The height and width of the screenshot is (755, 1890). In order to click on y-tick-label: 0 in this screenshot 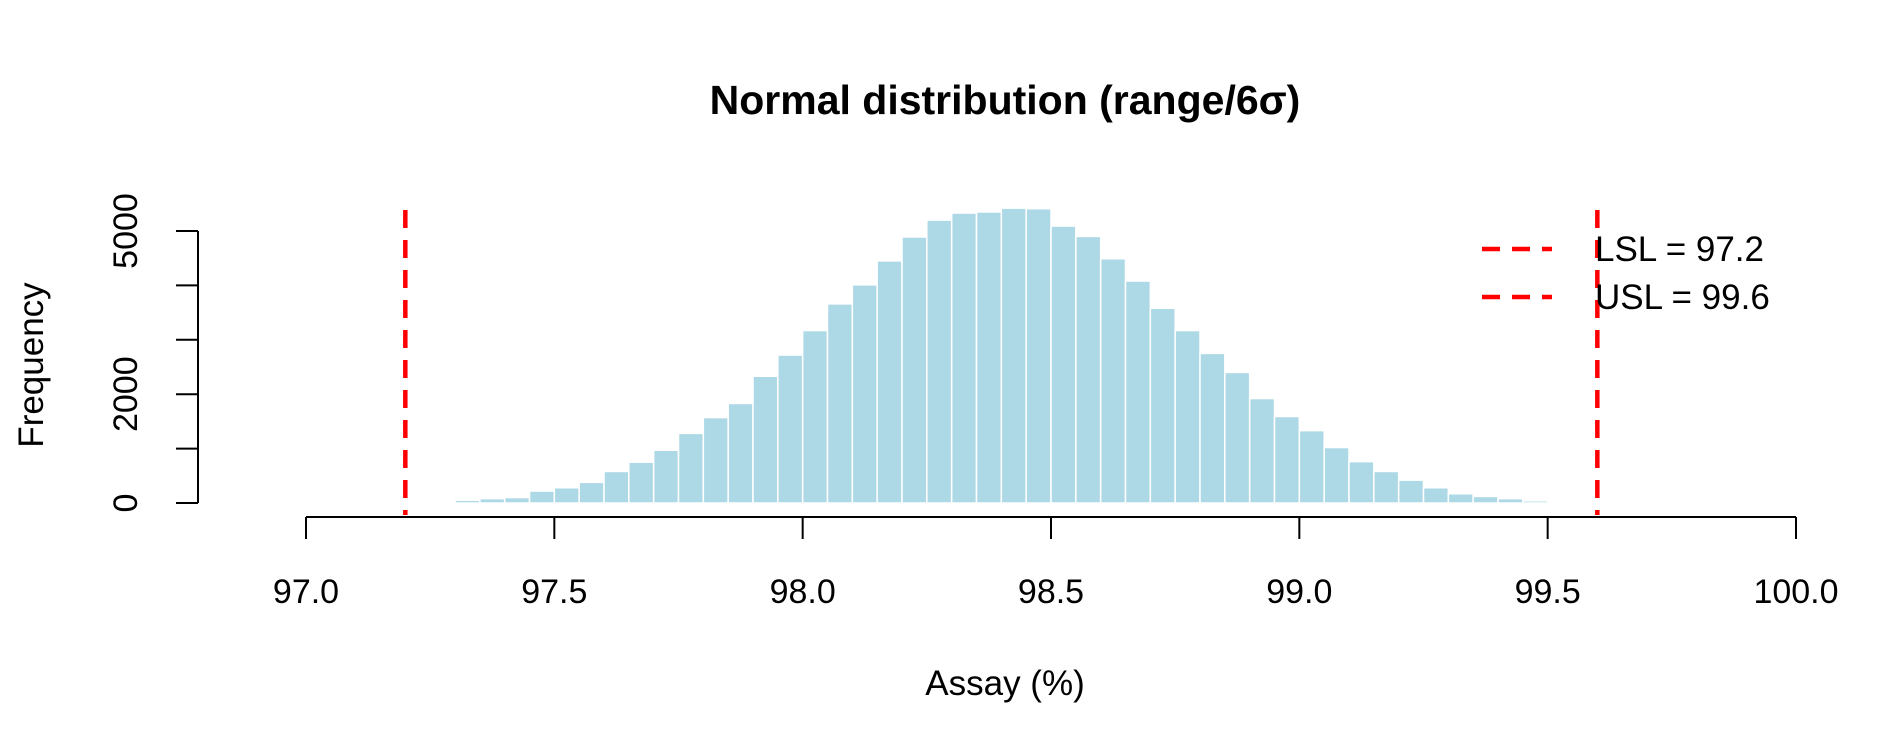, I will do `click(126, 503)`.